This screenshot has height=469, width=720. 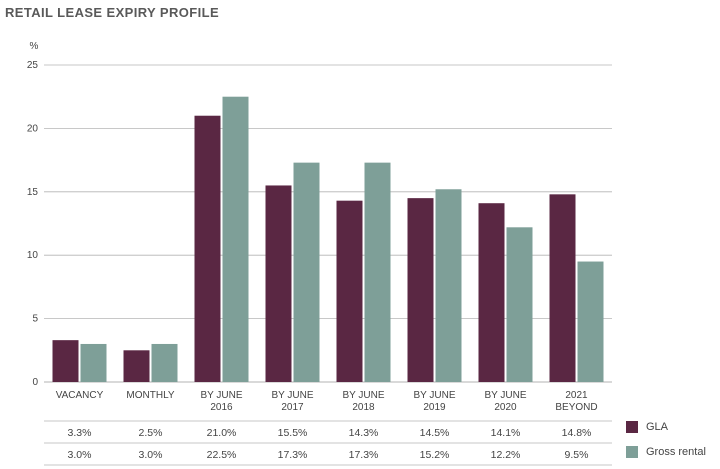 What do you see at coordinates (222, 455) in the screenshot?
I see `table-cell: 22.5%` at bounding box center [222, 455].